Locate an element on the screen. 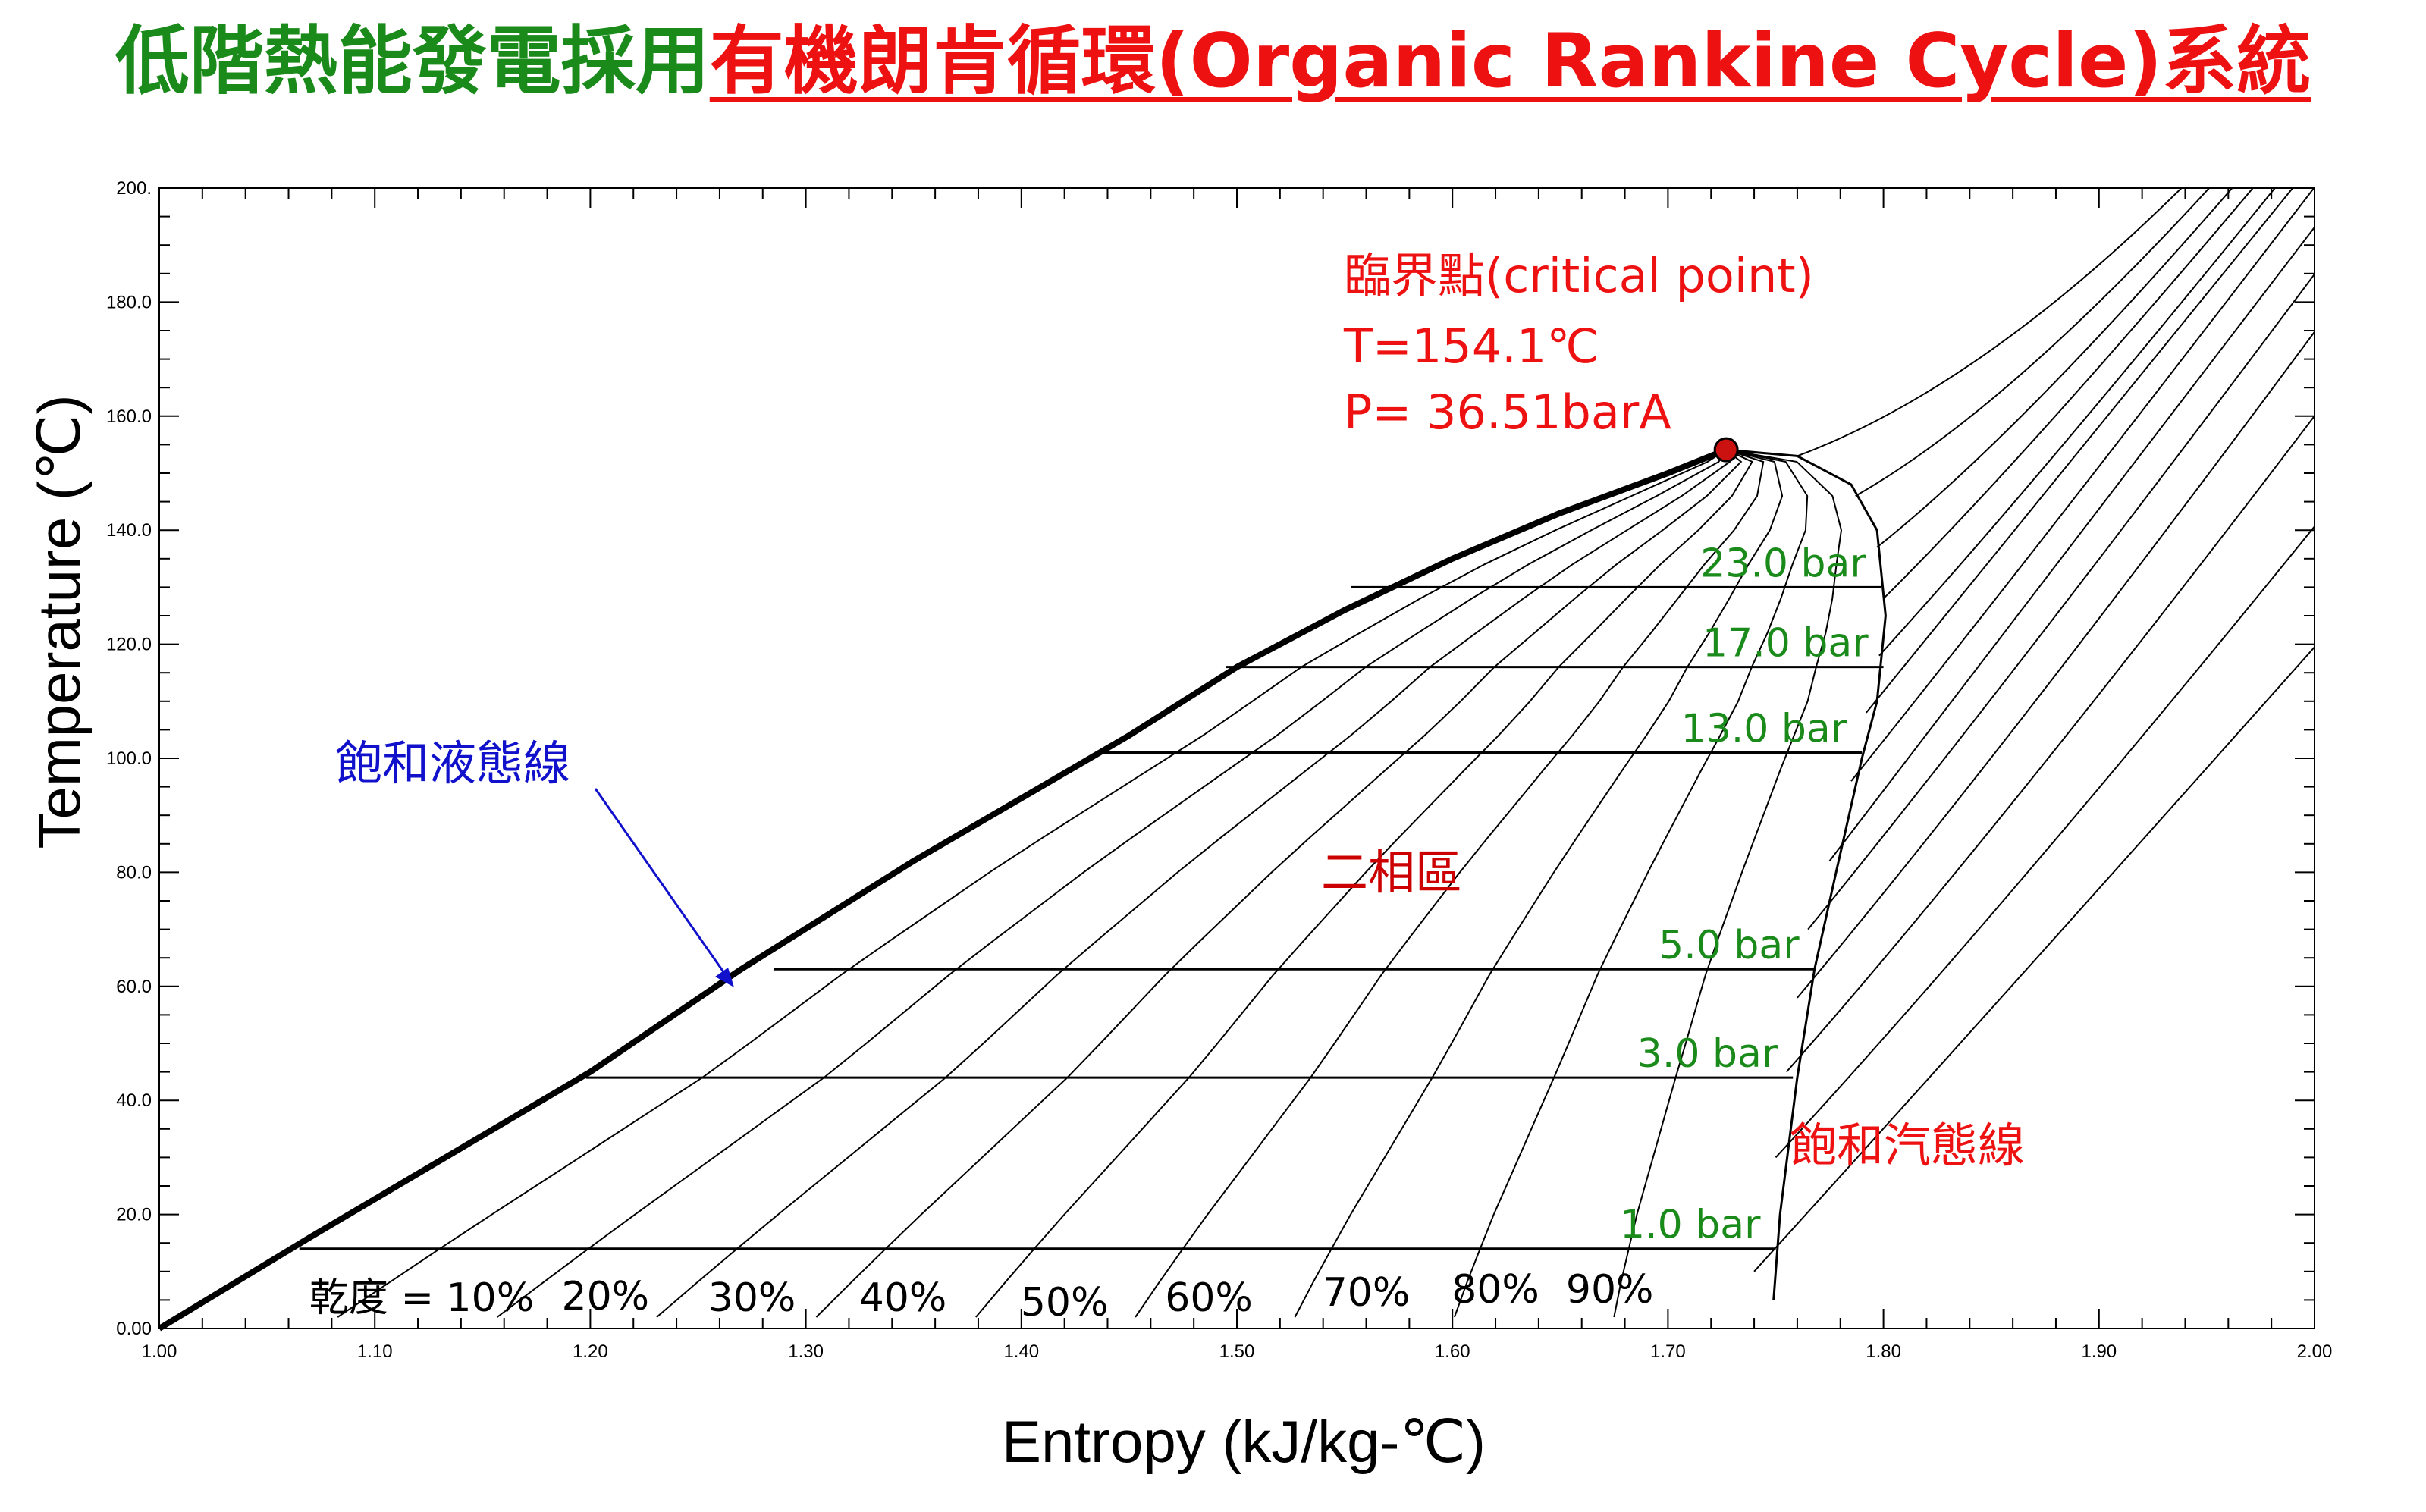 This screenshot has height=1512, width=2426. y-tick-label: 40.0 is located at coordinates (134, 1100).